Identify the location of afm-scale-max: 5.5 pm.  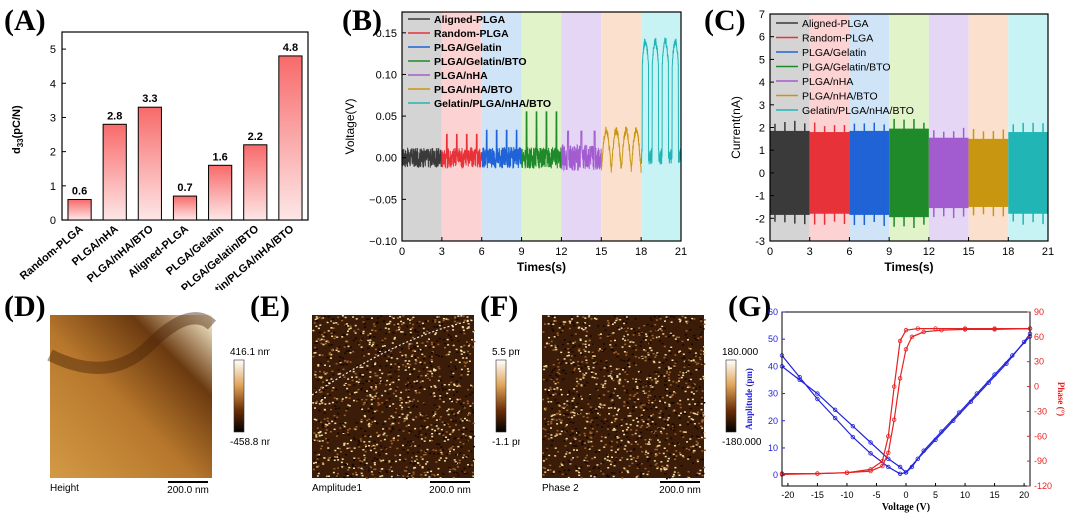
(506, 352).